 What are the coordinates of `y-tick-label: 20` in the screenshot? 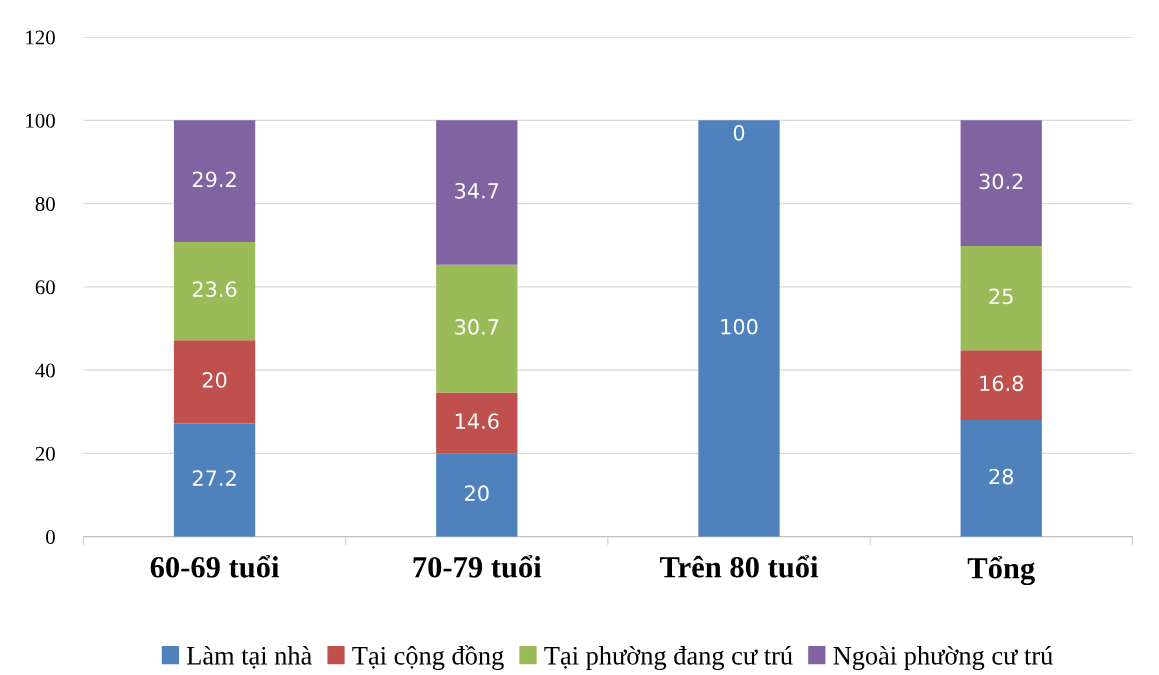 It's located at (45, 453).